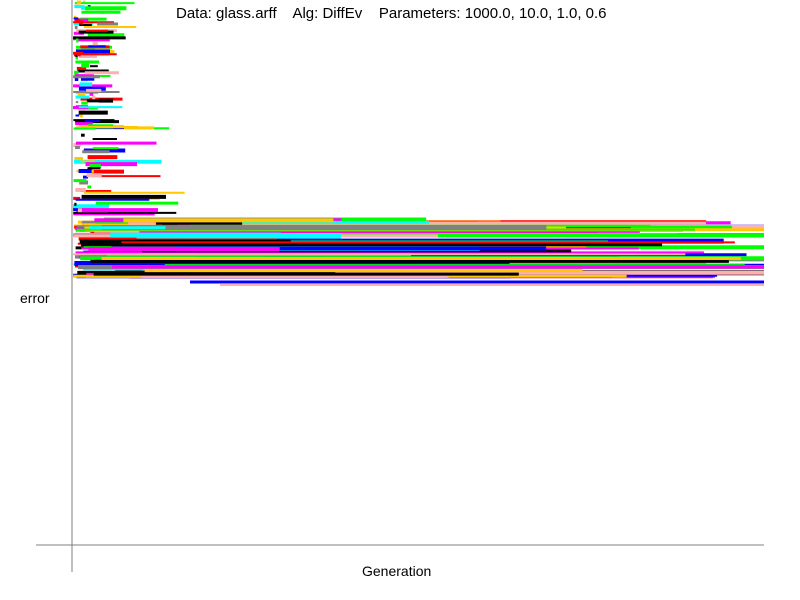 Image resolution: width=800 pixels, height=600 pixels. Describe the element at coordinates (397, 571) in the screenshot. I see `x-axis-label: Generation` at that location.